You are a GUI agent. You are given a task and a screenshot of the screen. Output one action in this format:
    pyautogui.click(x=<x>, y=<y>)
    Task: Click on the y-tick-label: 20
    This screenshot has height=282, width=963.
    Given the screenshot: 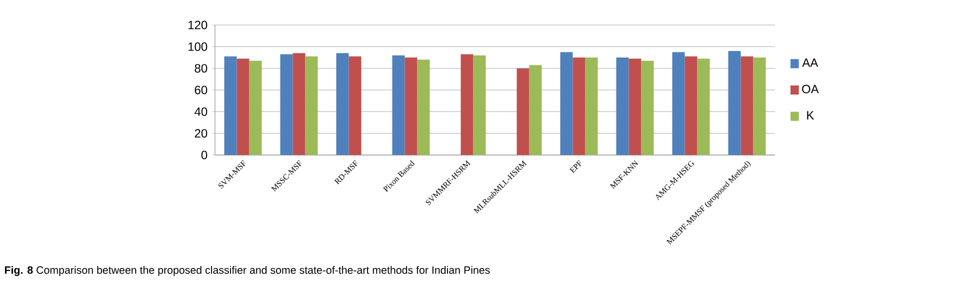 What is the action you would take?
    pyautogui.click(x=201, y=133)
    